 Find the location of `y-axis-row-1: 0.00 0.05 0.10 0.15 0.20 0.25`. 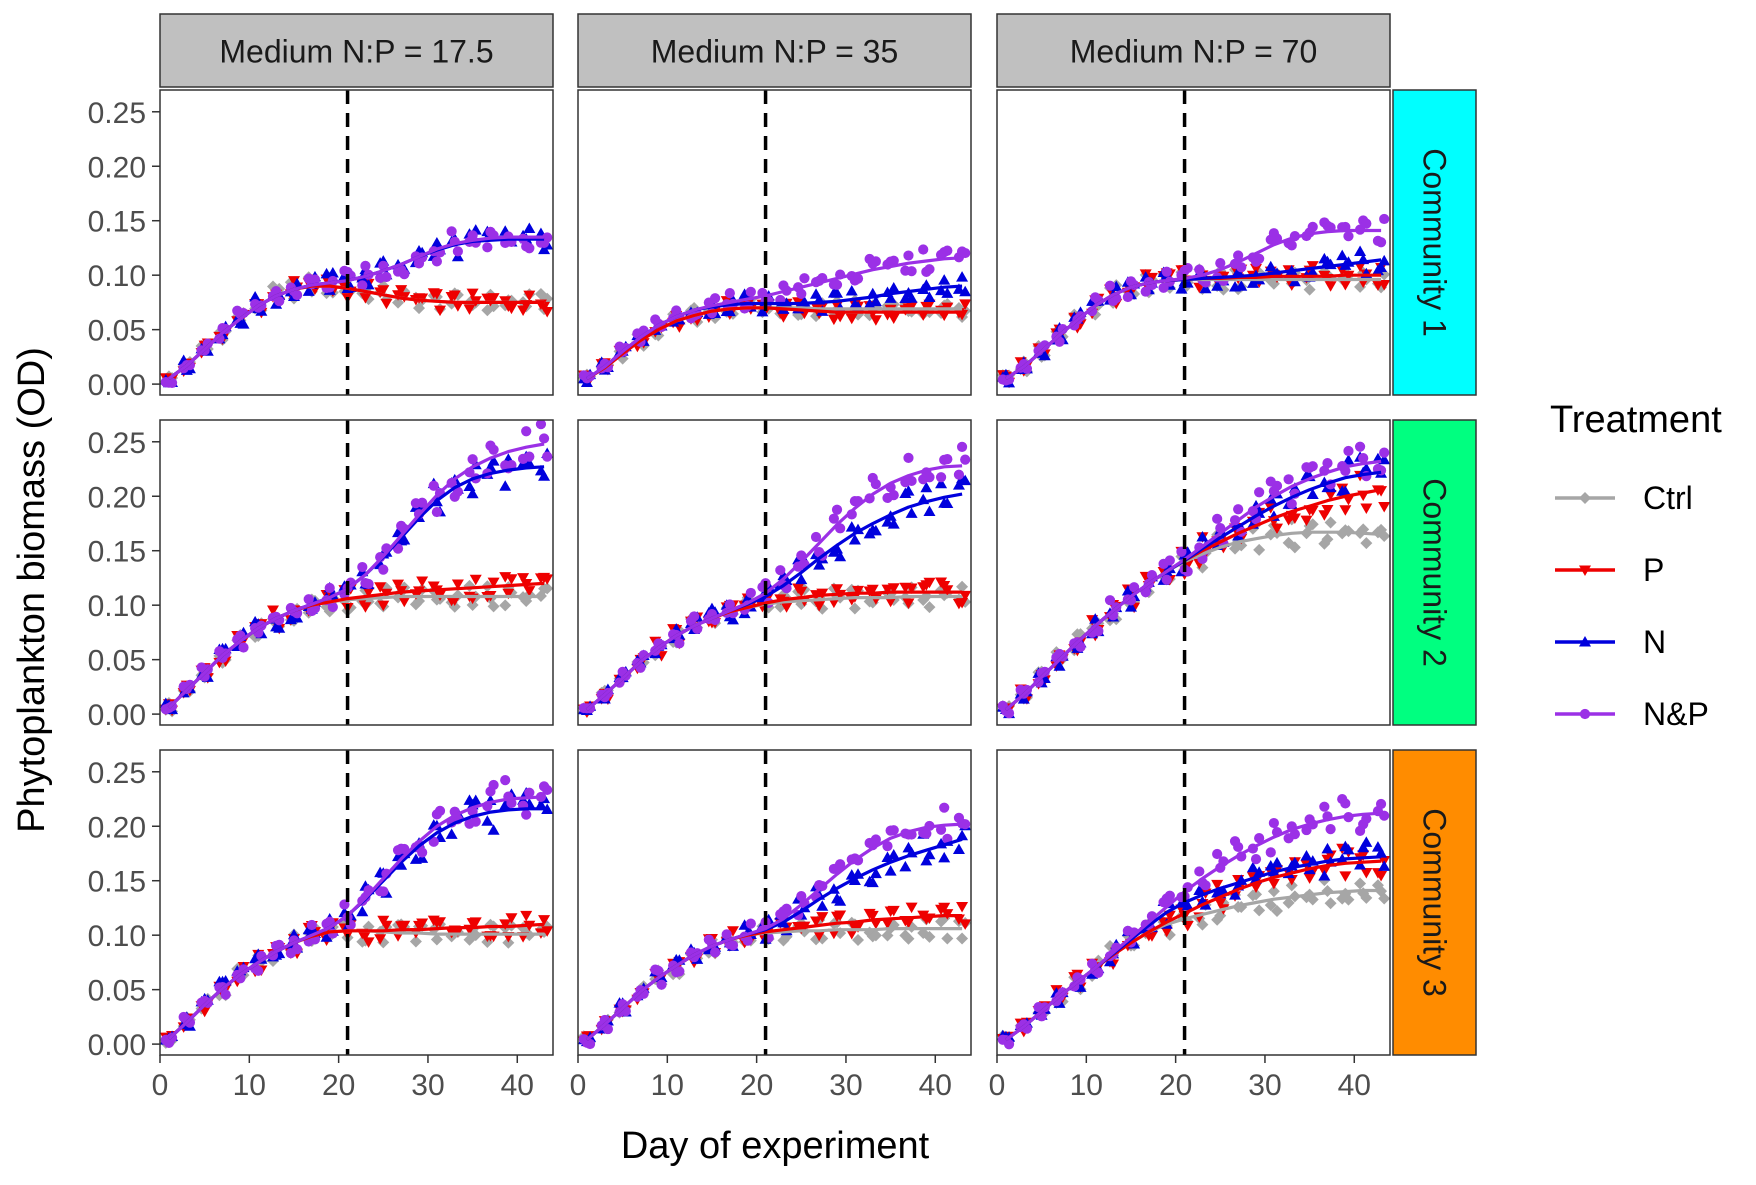

y-axis-row-1: 0.00 0.05 0.10 0.15 0.20 0.25 is located at coordinates (124, 249).